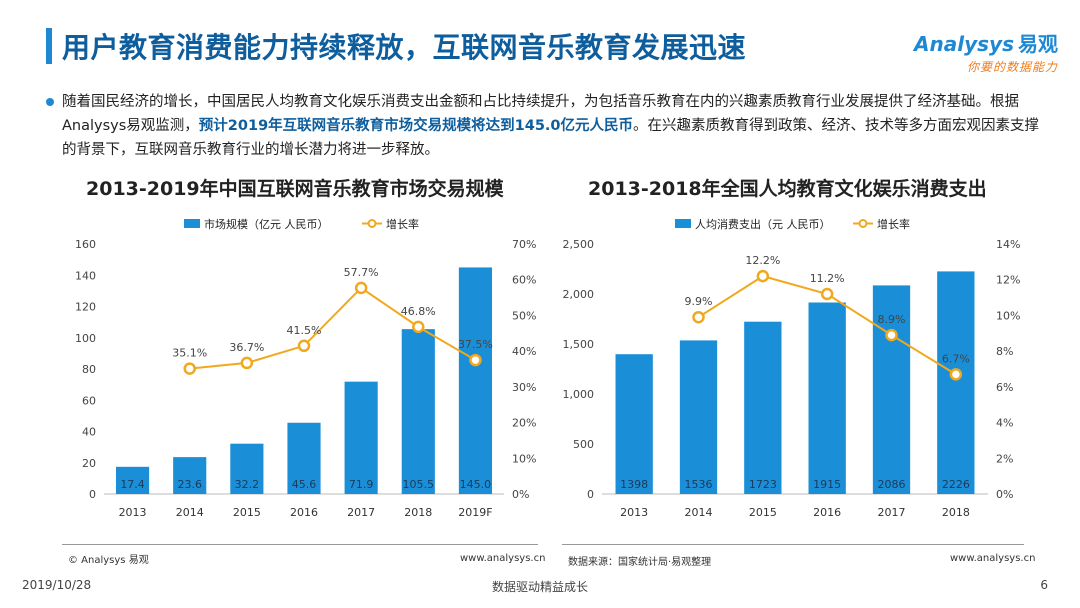 Image resolution: width=1080 pixels, height=608 pixels. I want to click on page-date: 2019/10/28, so click(57, 585).